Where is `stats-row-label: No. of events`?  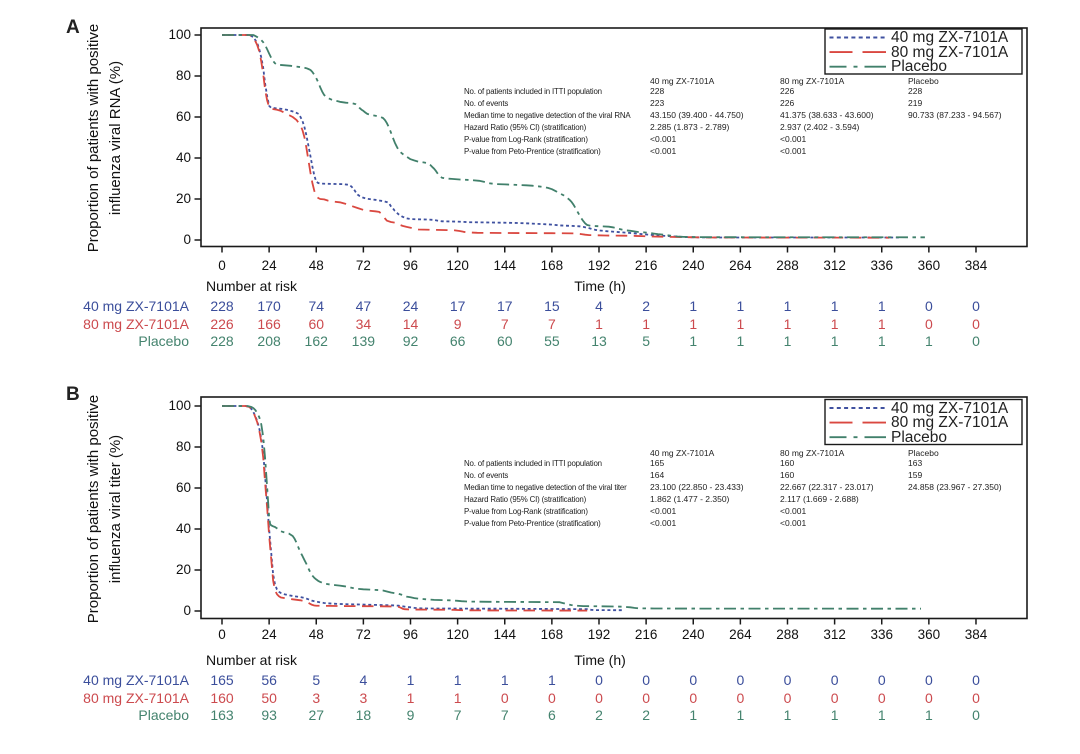
stats-row-label: No. of events is located at coordinates (486, 475).